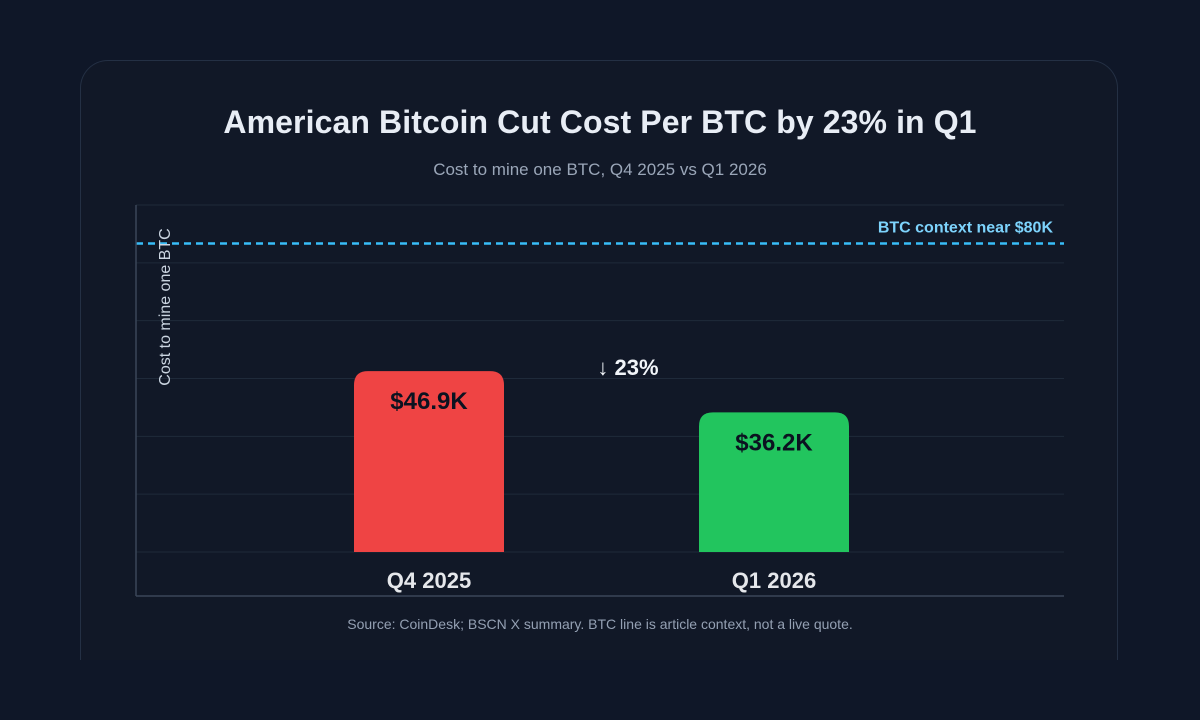 The image size is (1200, 720). Describe the element at coordinates (966, 228) in the screenshot. I see `reference-line-label: BTC context near $80K` at that location.